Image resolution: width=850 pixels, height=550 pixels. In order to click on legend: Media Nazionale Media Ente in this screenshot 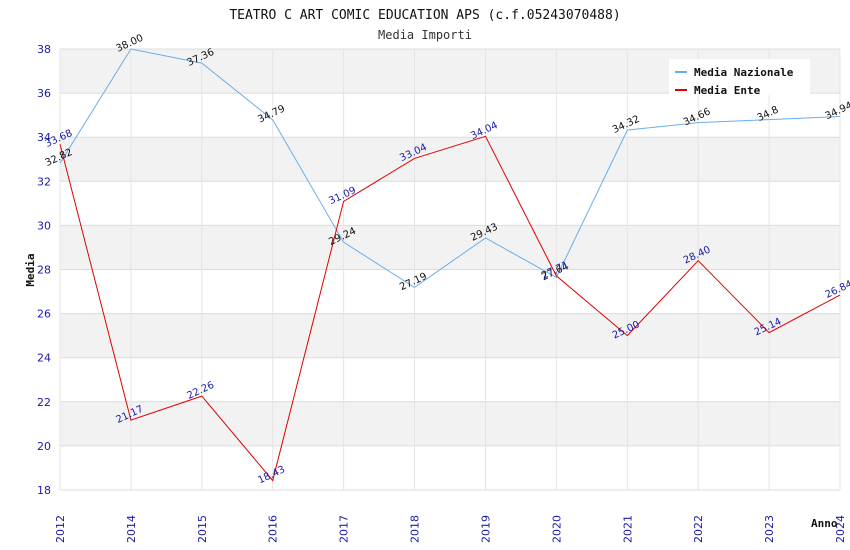, I will do `click(739, 78)`.